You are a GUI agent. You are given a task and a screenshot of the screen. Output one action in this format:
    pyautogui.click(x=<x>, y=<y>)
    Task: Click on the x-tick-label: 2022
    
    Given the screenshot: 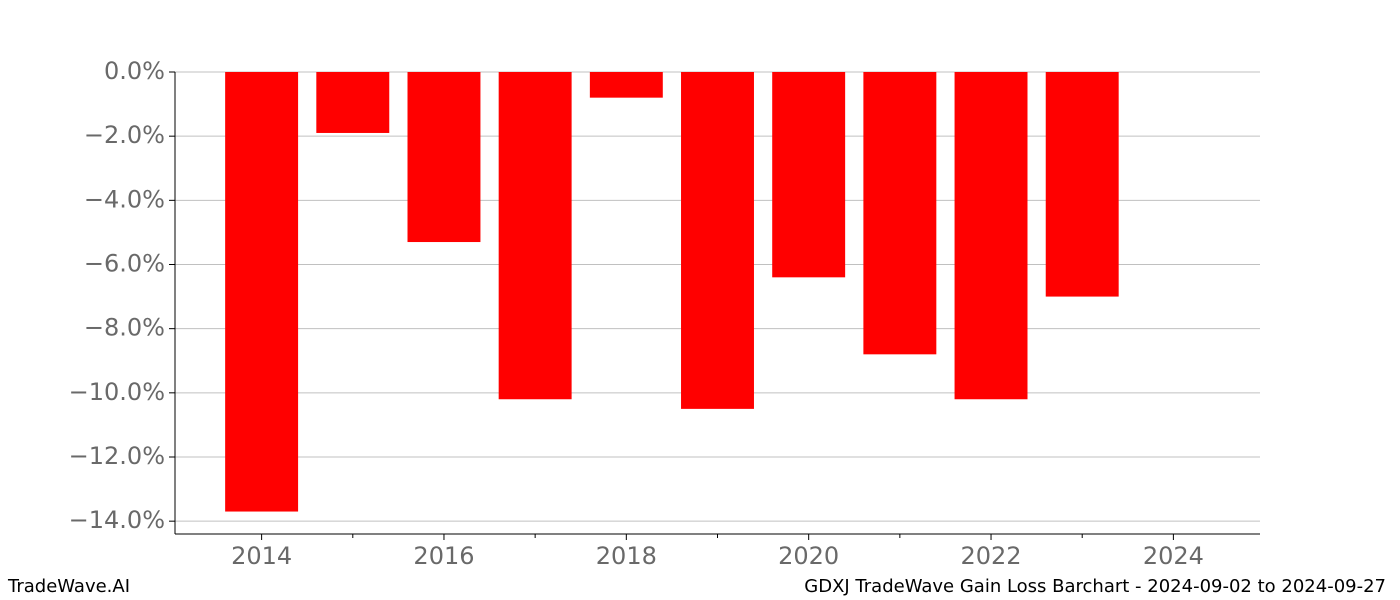 What is the action you would take?
    pyautogui.click(x=990, y=556)
    